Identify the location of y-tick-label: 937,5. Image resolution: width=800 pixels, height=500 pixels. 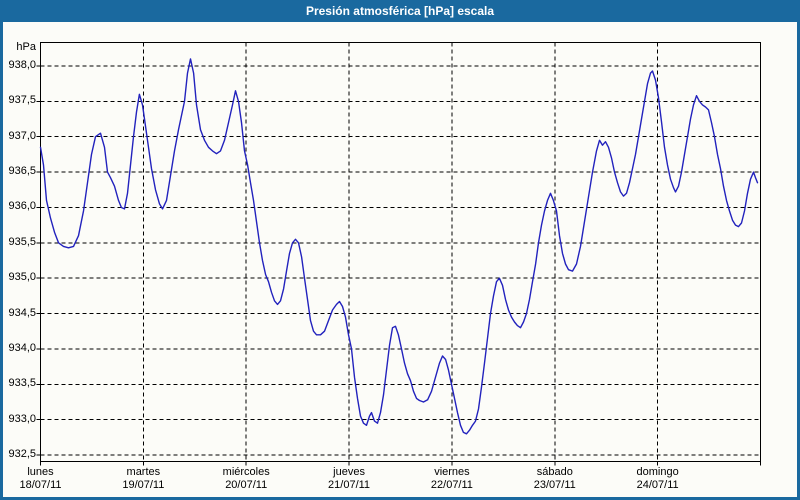
(22, 100).